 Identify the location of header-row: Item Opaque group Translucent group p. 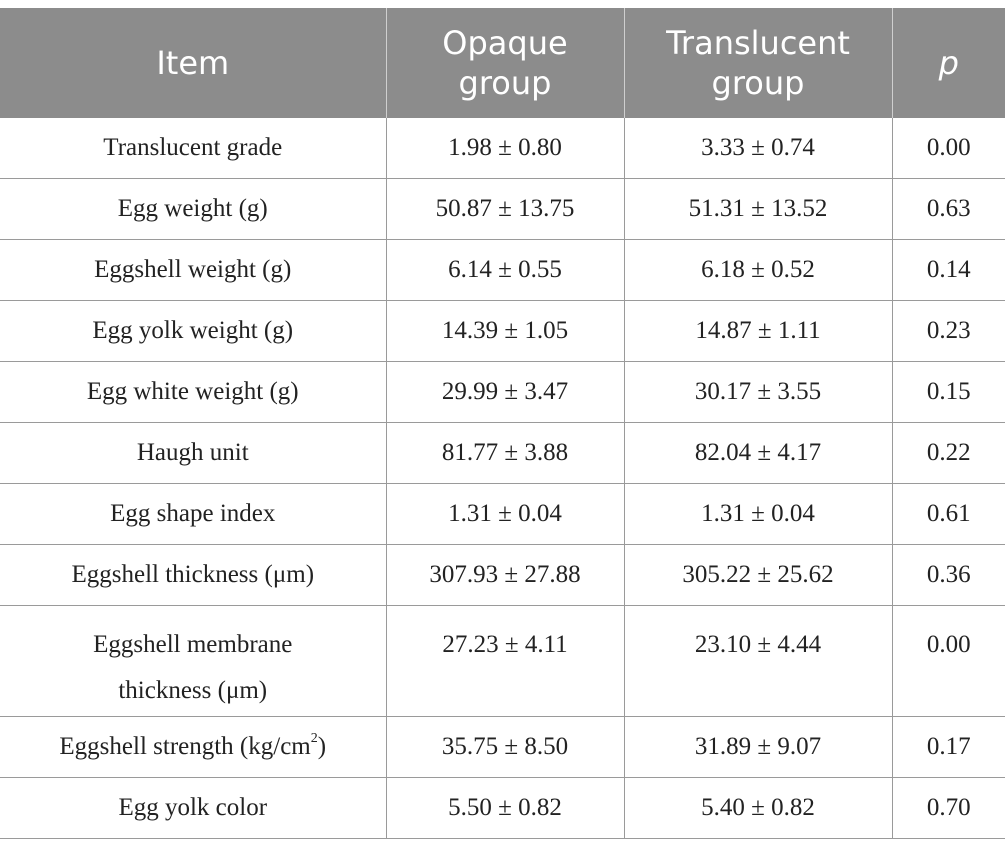
(502, 63).